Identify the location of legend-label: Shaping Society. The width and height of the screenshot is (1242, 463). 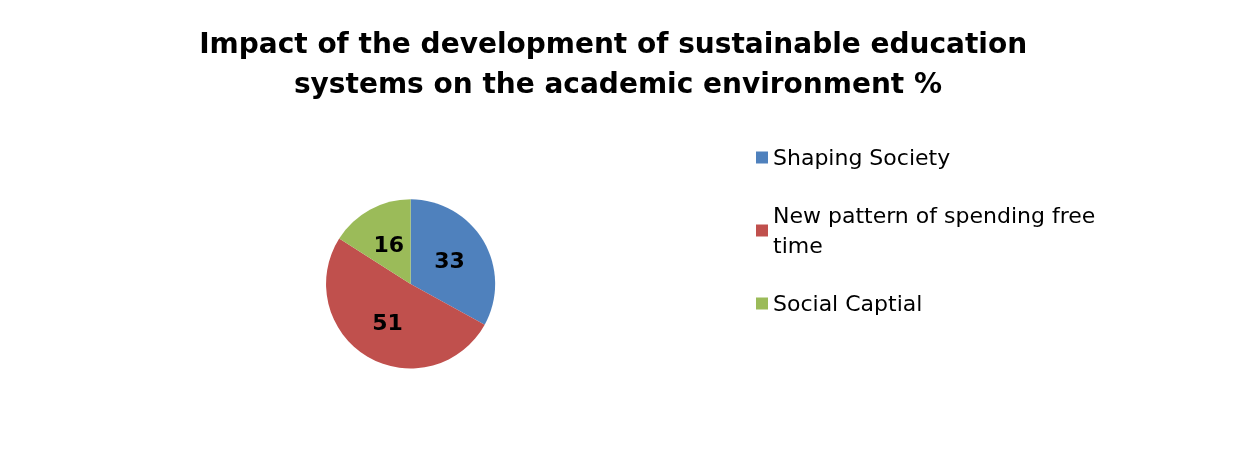
(862, 157).